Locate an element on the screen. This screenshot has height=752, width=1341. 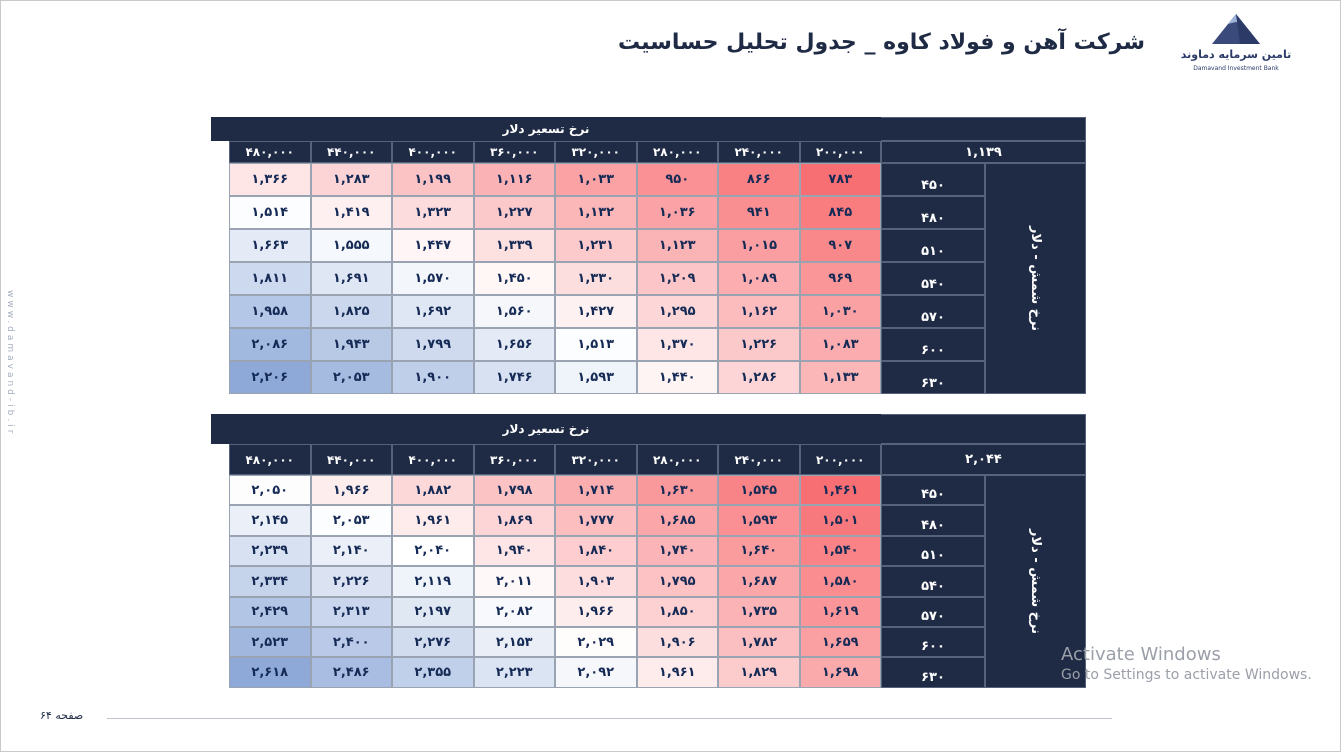
table-cell: ۱,۲۸۶ is located at coordinates (759, 377).